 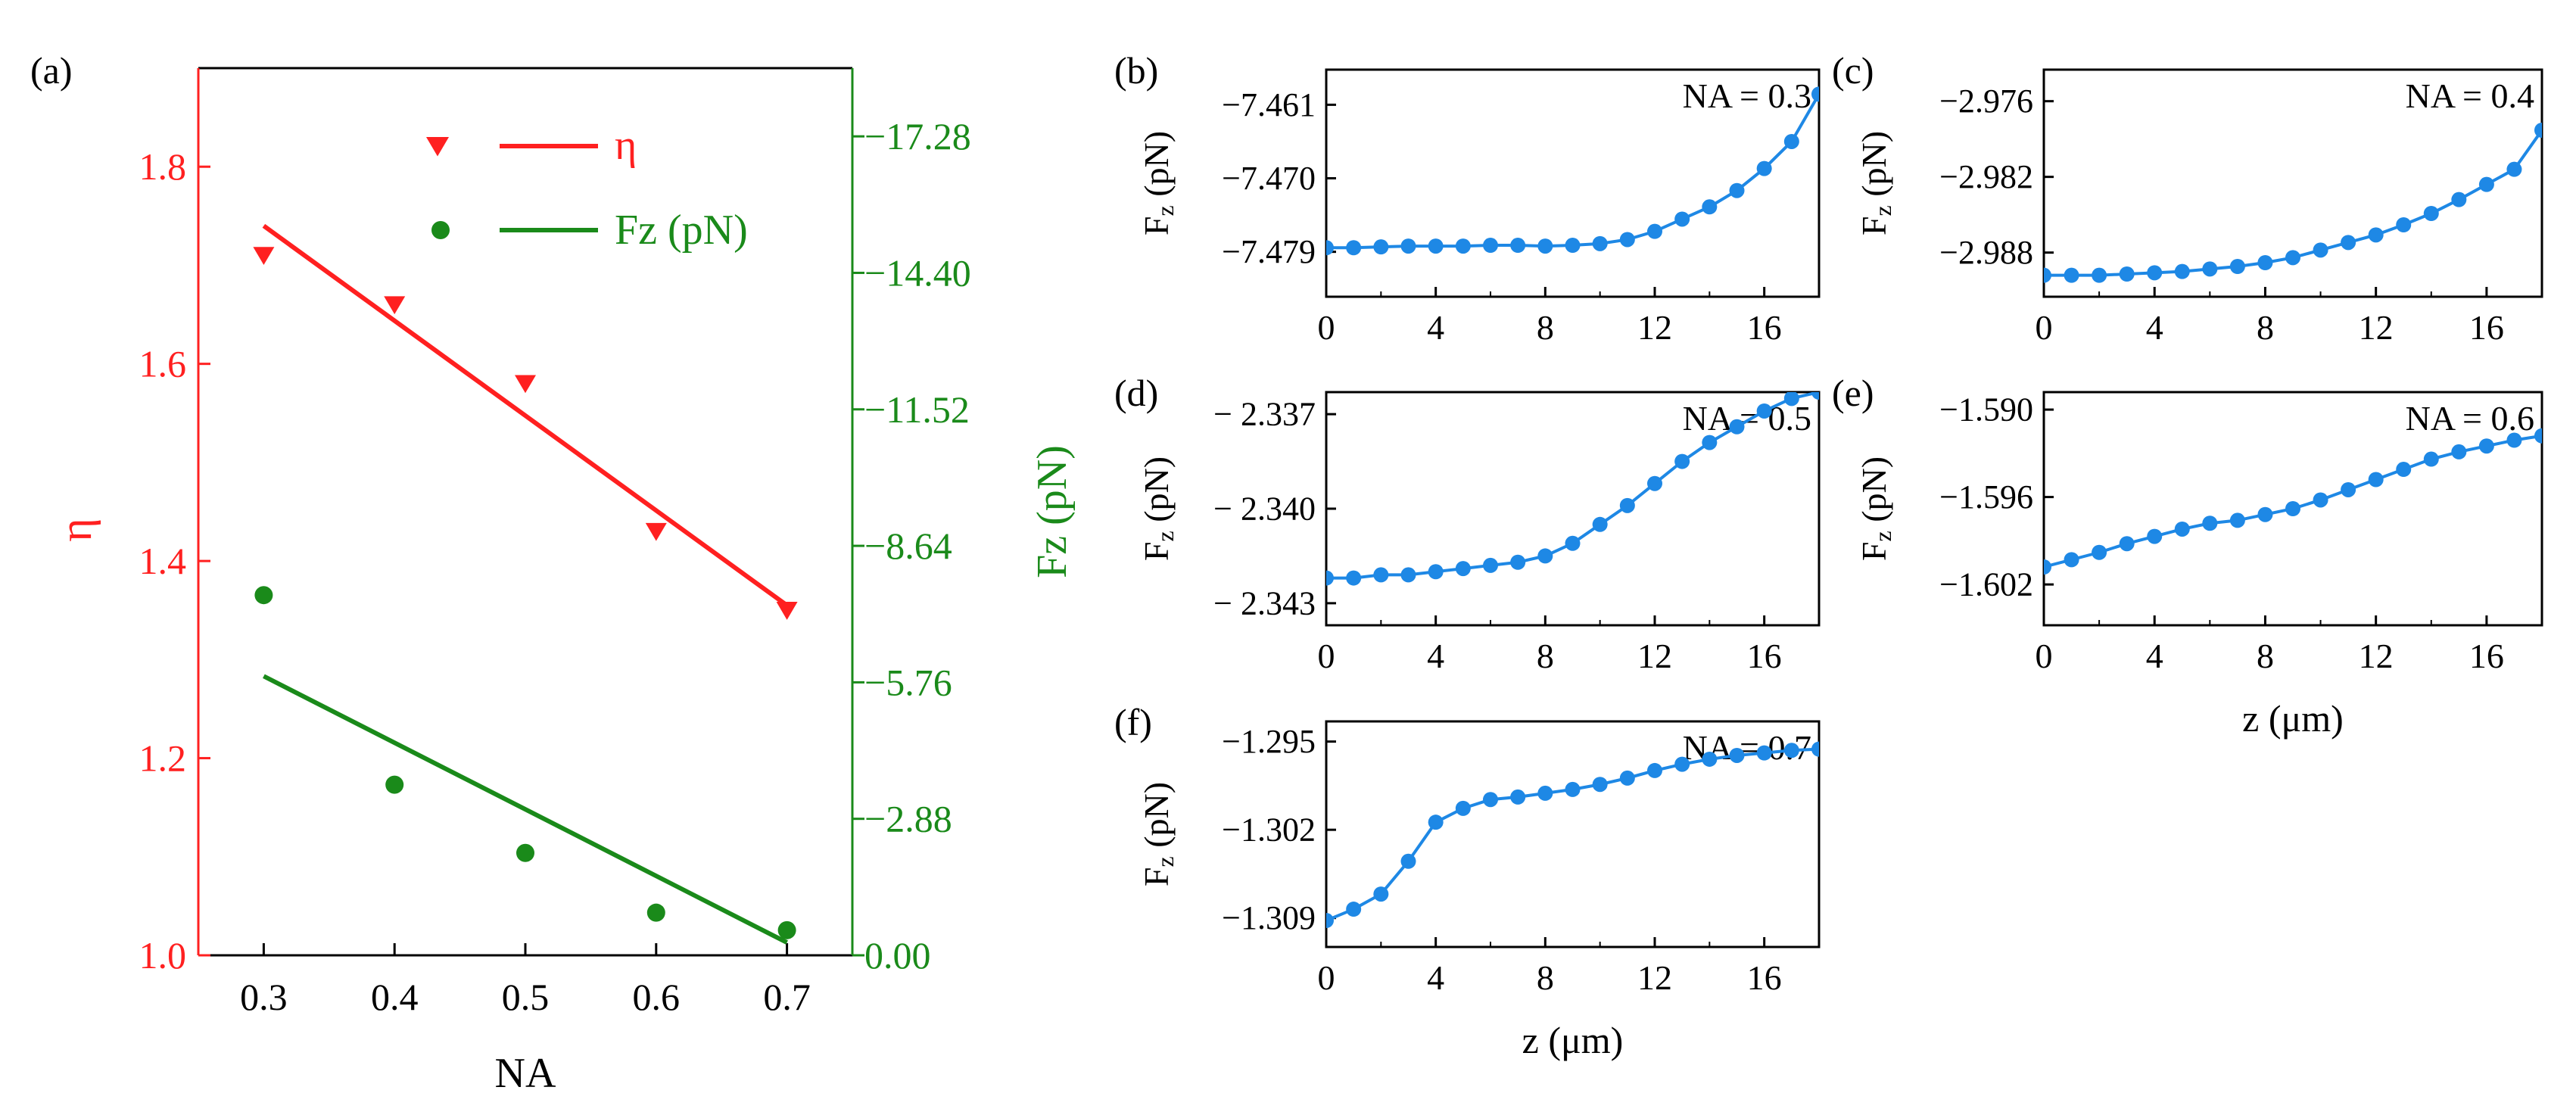 I want to click on y-tick-label-c: −2.988, so click(x=1986, y=252).